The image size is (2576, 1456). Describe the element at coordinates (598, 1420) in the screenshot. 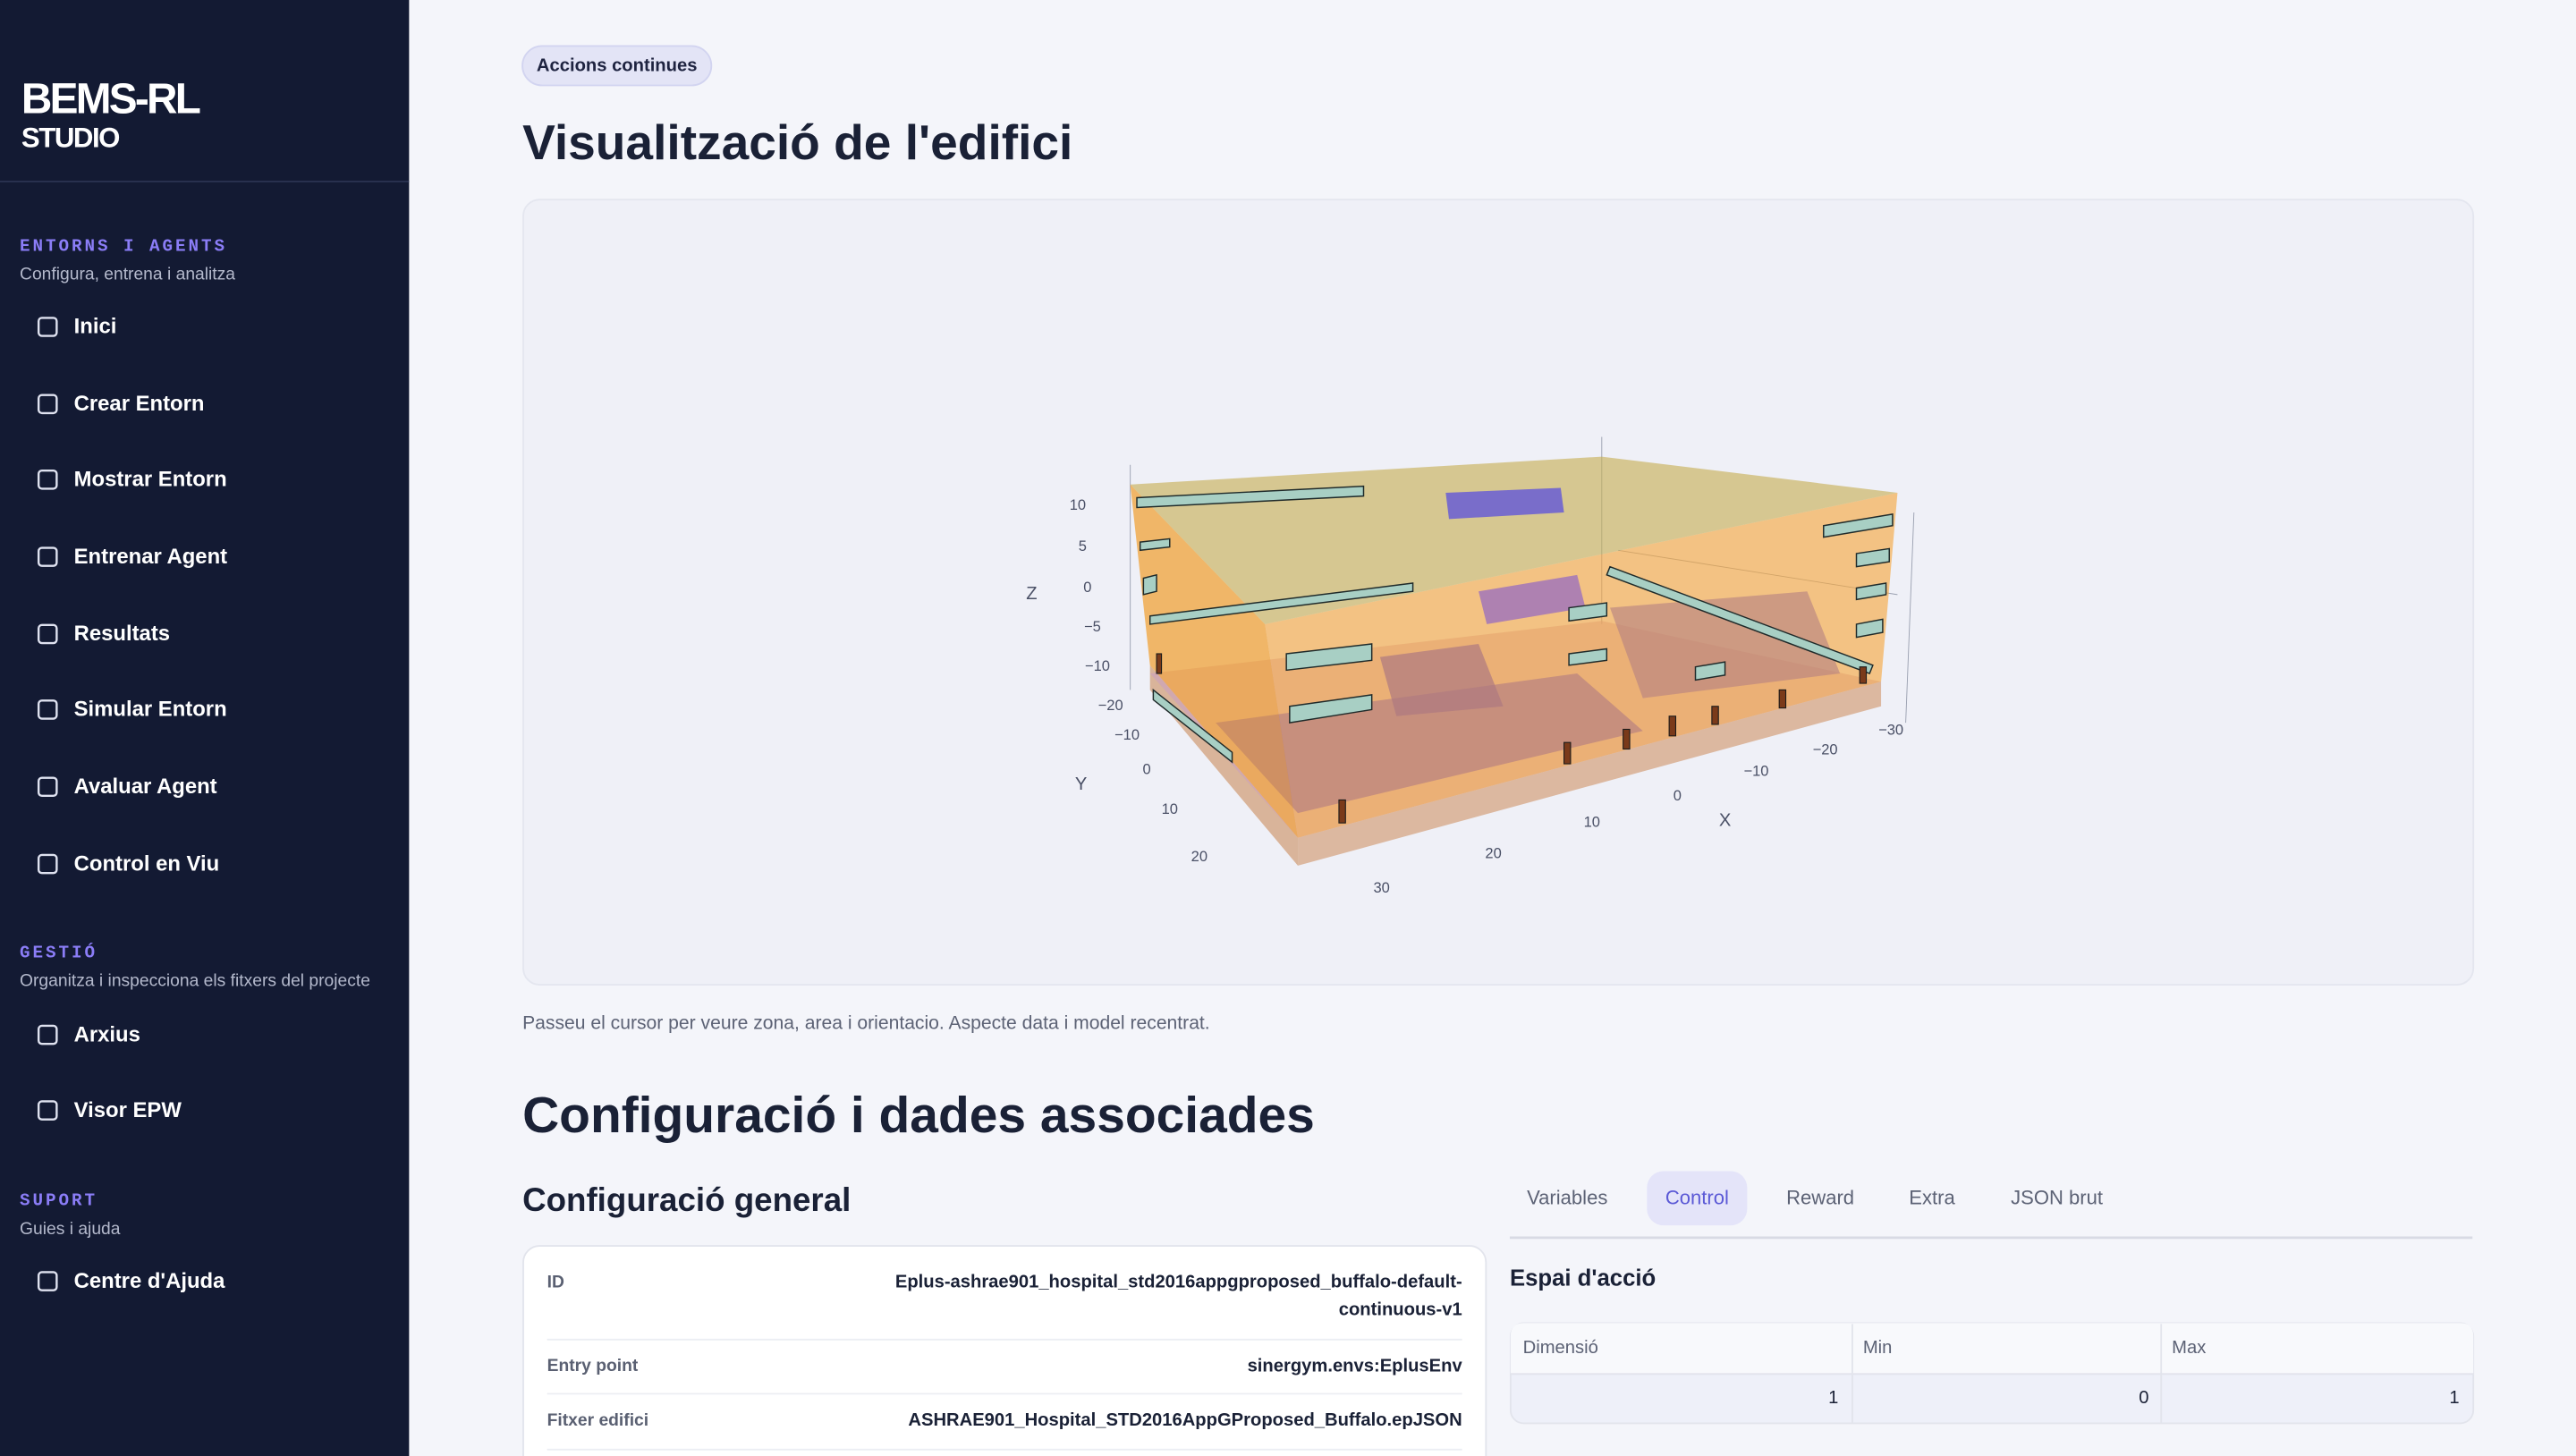

I see `config-label: Fitxer edifici` at that location.